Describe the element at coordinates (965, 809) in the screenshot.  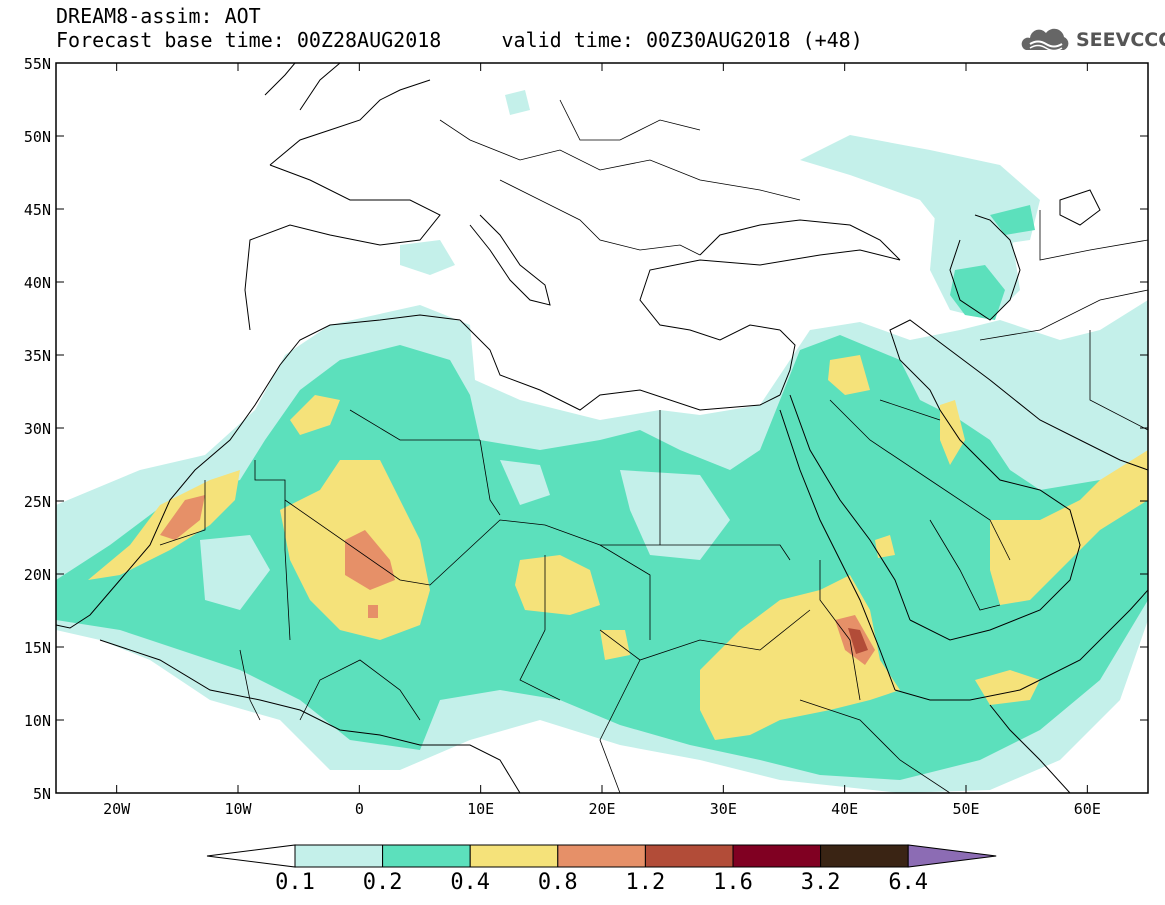
I see `lon-label: 50E` at that location.